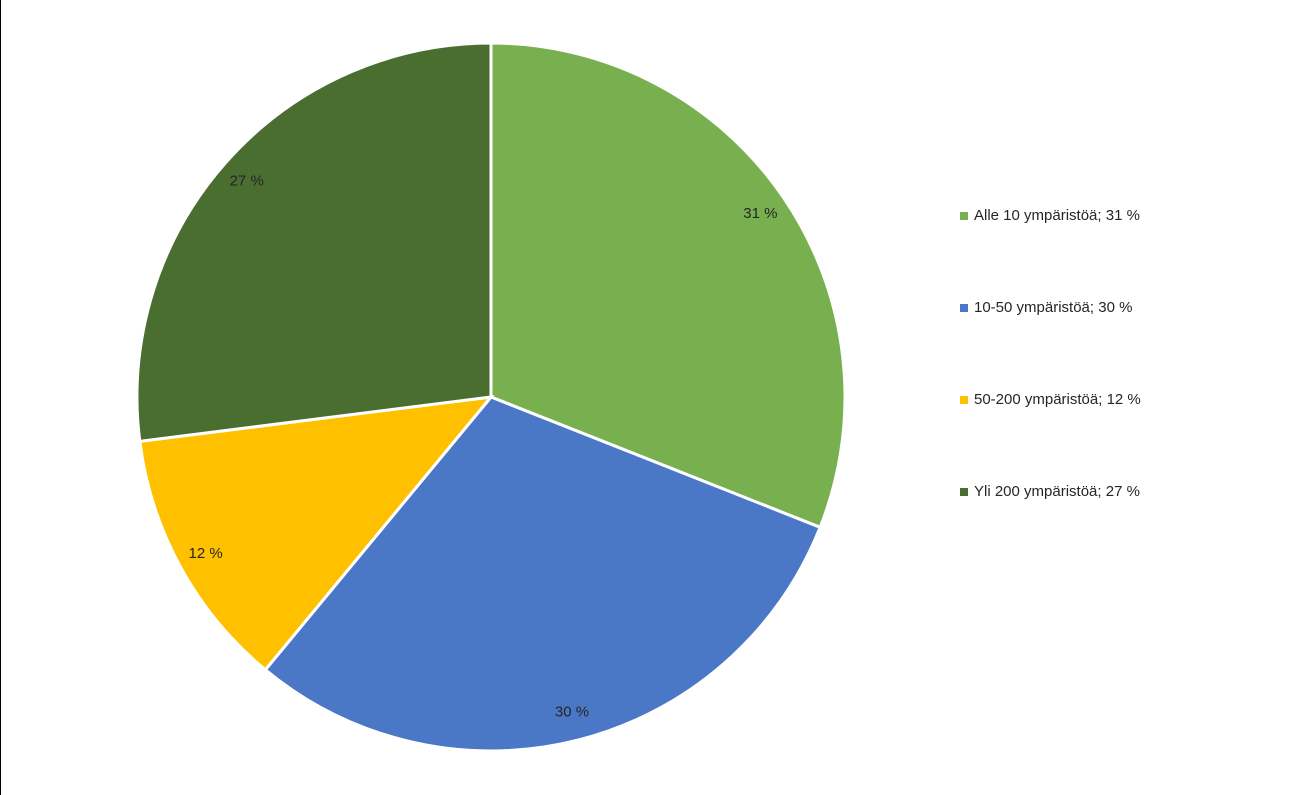 This screenshot has width=1298, height=795. Describe the element at coordinates (1057, 491) in the screenshot. I see `legend-label: Yli 200 ympäristöä; 27 %` at that location.